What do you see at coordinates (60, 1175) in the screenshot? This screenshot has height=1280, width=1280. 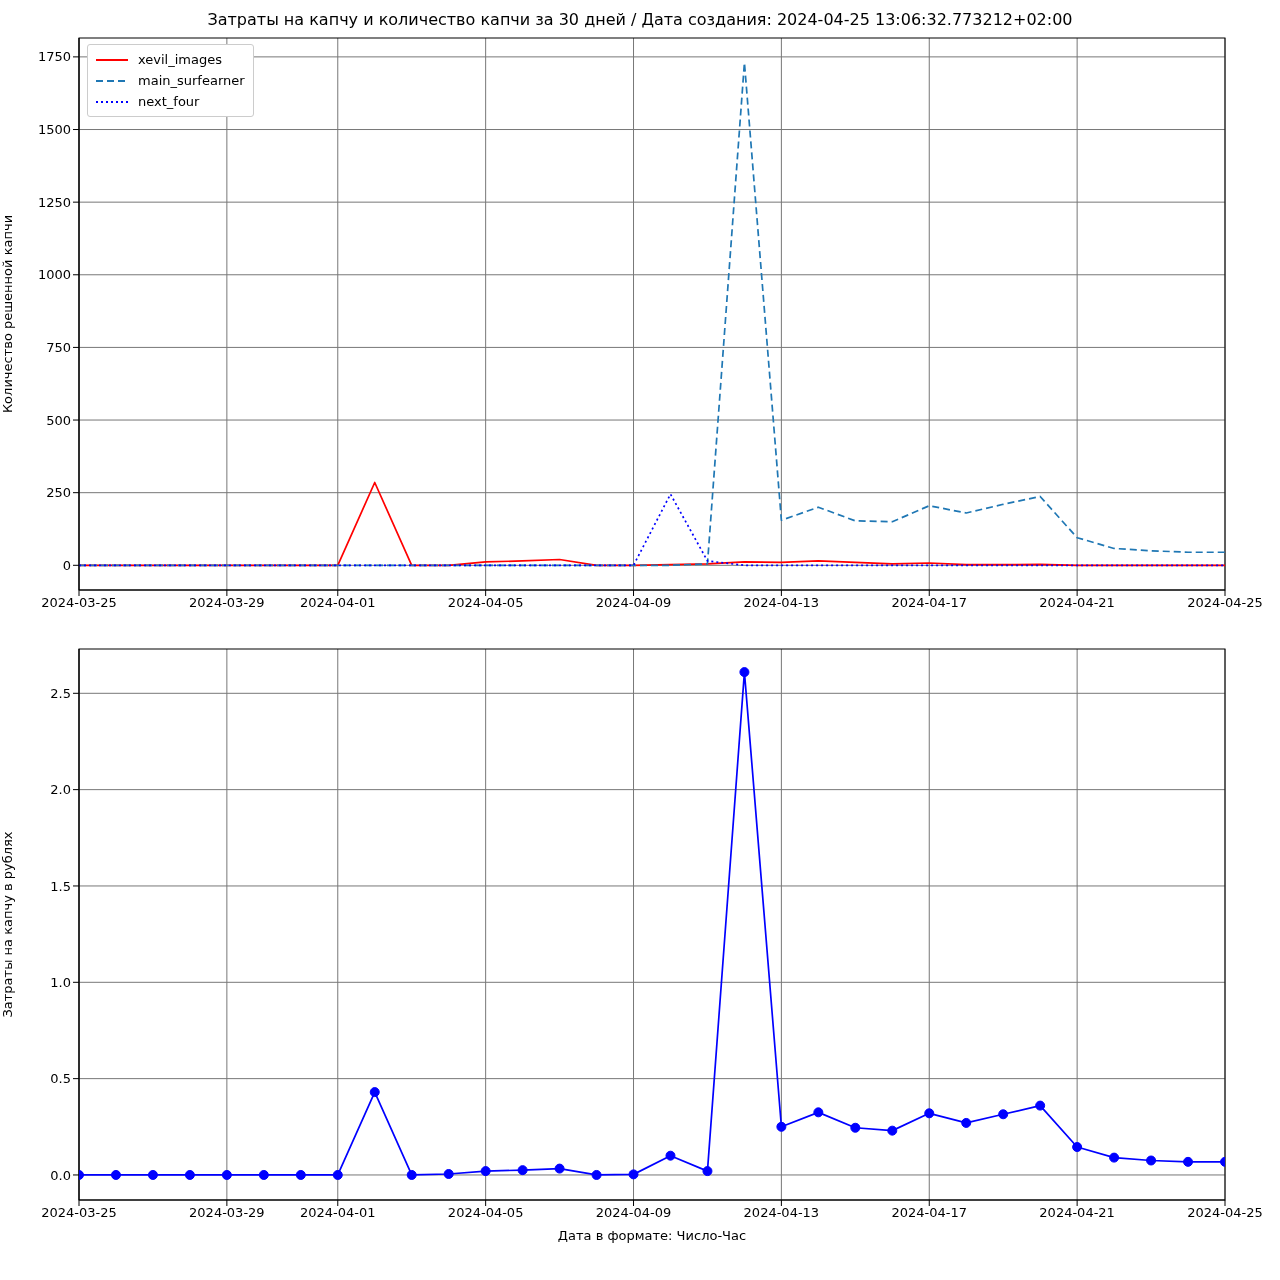 I see `y-tick-label: 0.0` at bounding box center [60, 1175].